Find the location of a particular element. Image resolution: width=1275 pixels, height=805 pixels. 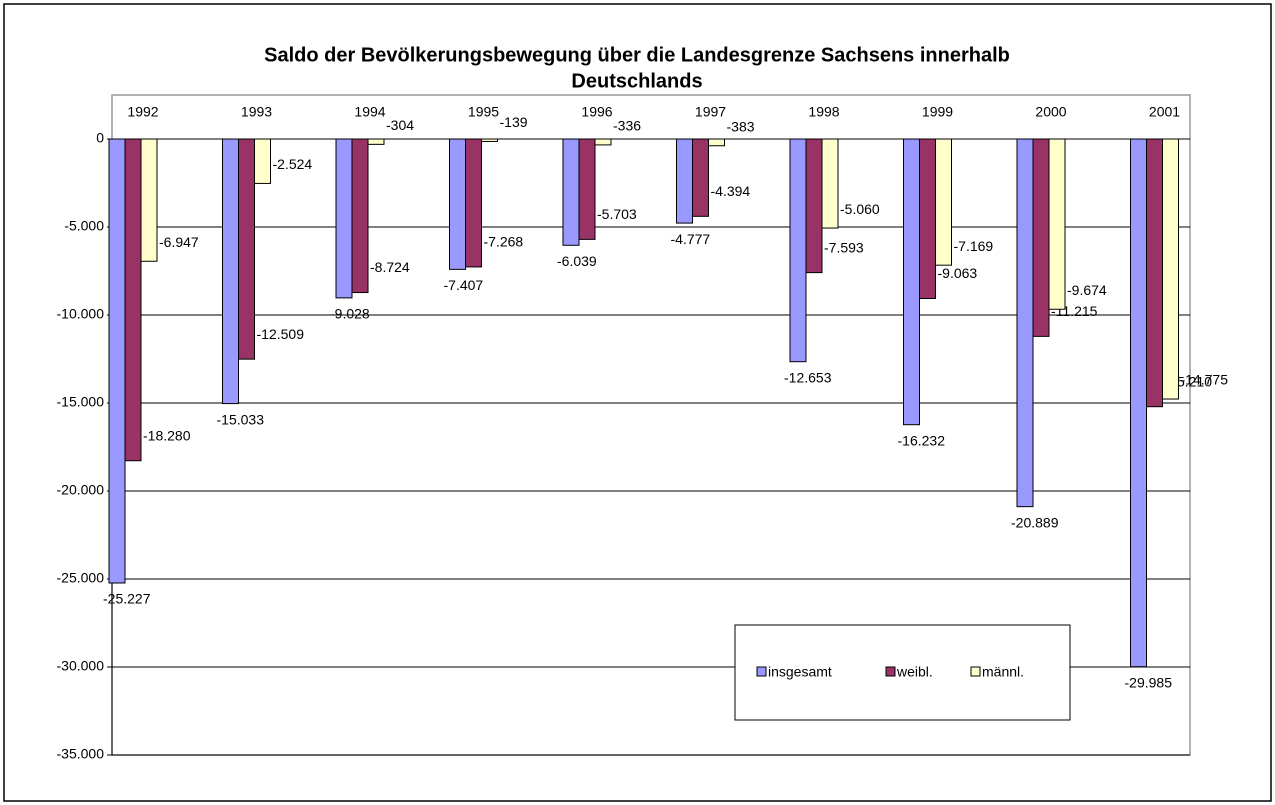

x-tick-label: 1993 is located at coordinates (256, 112).